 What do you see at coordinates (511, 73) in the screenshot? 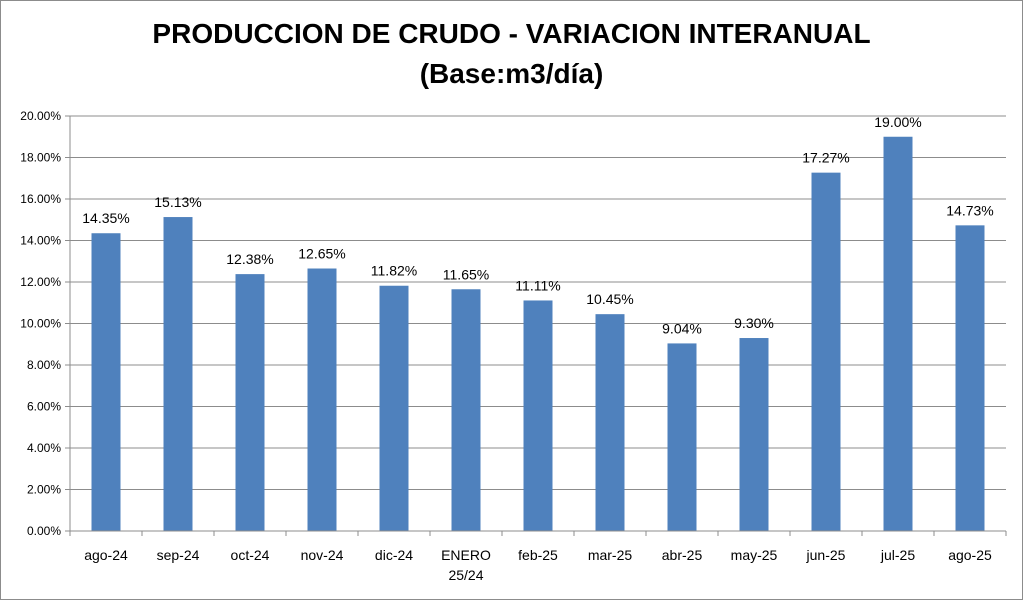
I see `chart-subtitle: (Base:m3/día)` at bounding box center [511, 73].